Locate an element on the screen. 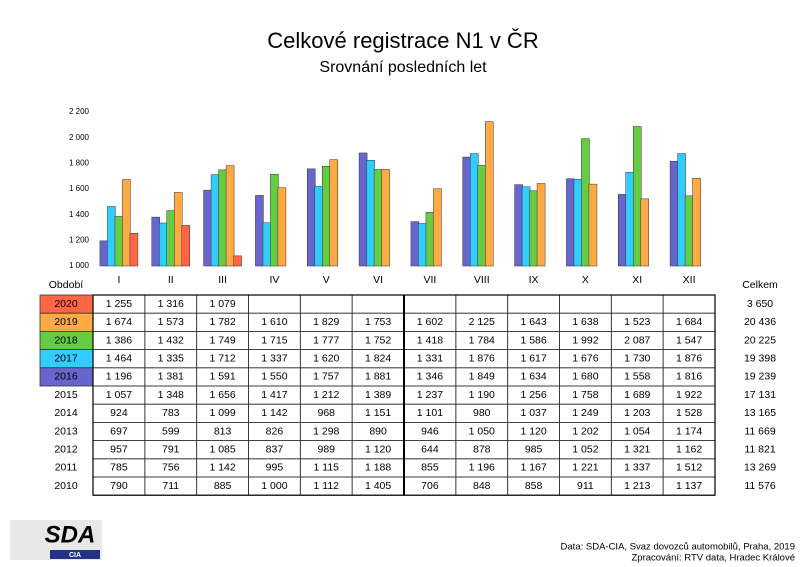  cell-value: 1 115 is located at coordinates (327, 468).